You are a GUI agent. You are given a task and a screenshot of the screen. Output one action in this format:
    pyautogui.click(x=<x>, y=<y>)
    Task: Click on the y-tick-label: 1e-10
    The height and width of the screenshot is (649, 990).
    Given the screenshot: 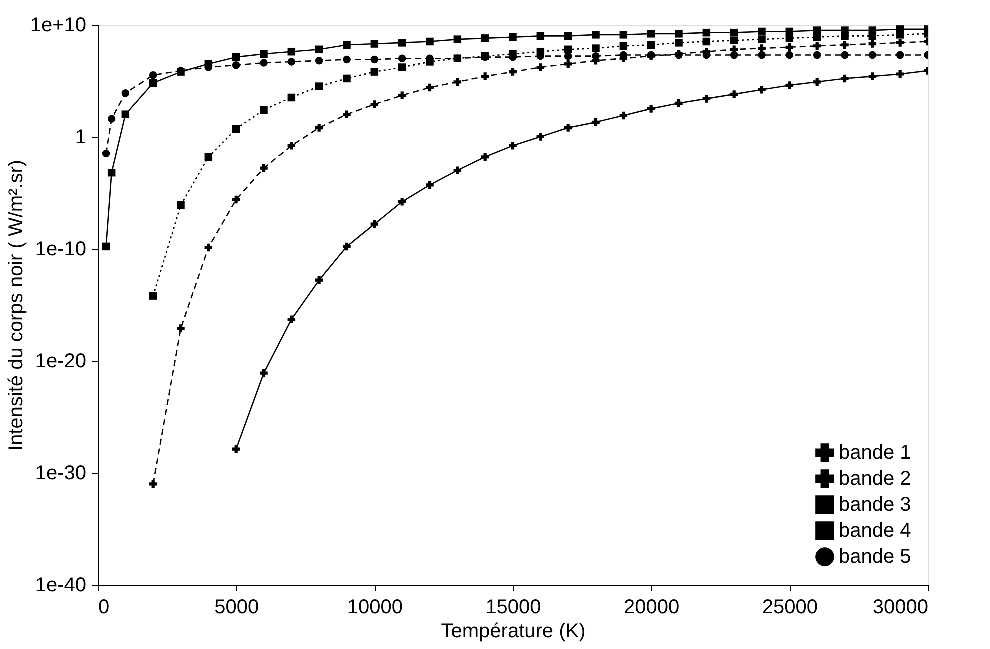 What is the action you would take?
    pyautogui.click(x=60, y=249)
    